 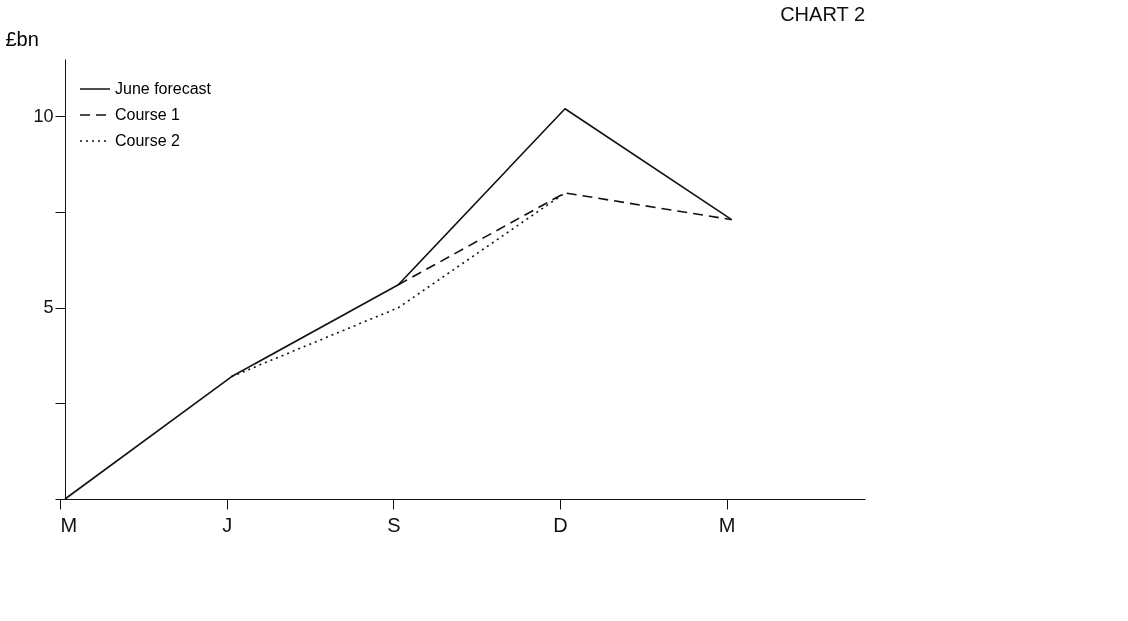 What do you see at coordinates (163, 88) in the screenshot?
I see `legend-label: June forecast` at bounding box center [163, 88].